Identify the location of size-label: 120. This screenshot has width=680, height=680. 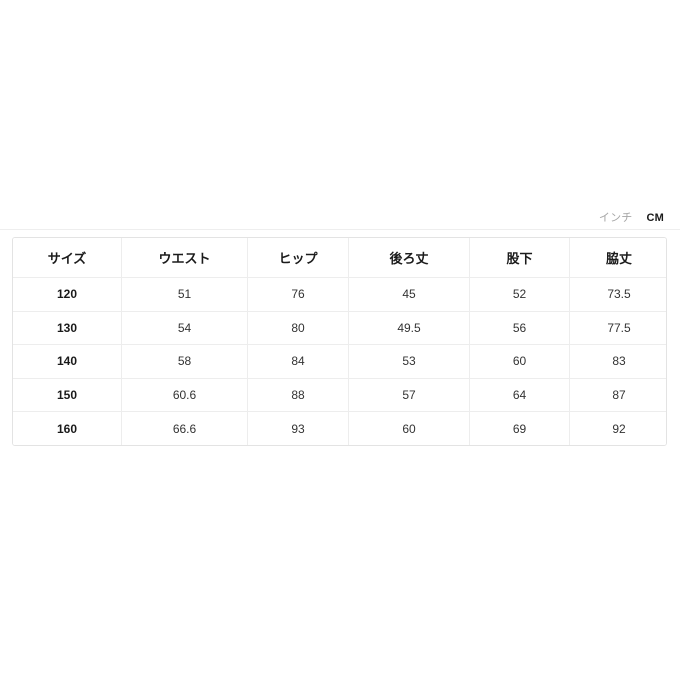
(67, 294).